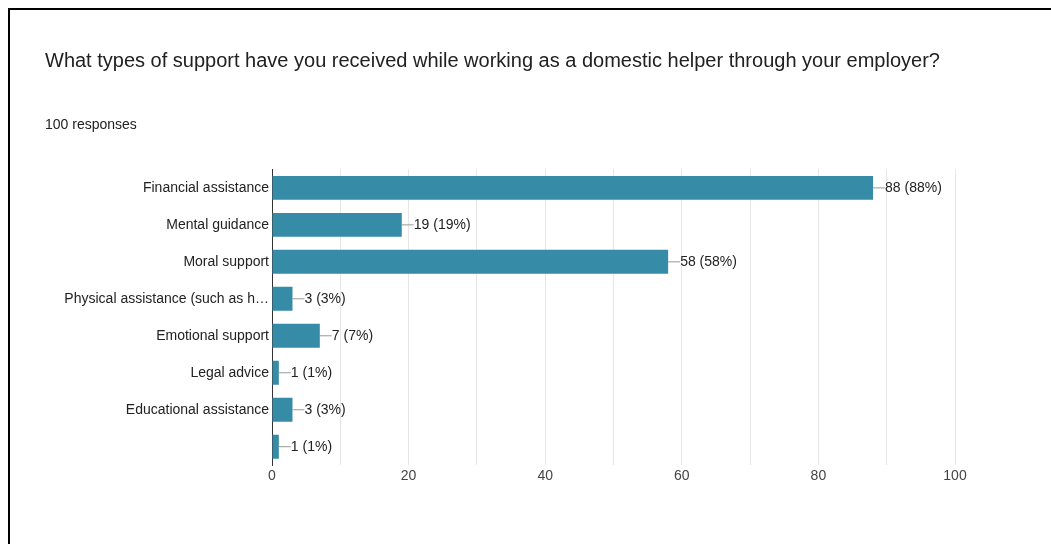  I want to click on x-tick-label: 80, so click(818, 475).